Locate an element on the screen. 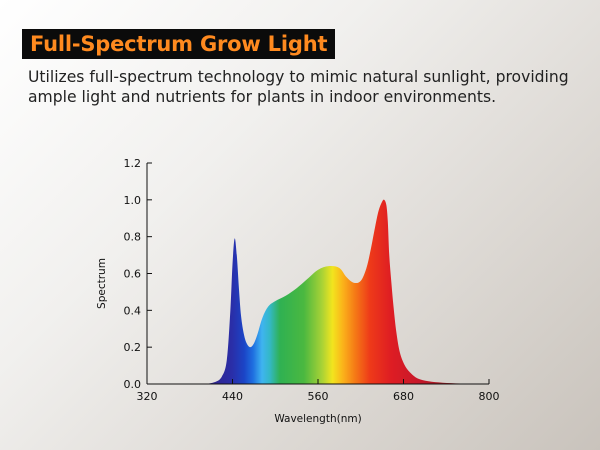  y-axis-label: Spectrum is located at coordinates (102, 283).